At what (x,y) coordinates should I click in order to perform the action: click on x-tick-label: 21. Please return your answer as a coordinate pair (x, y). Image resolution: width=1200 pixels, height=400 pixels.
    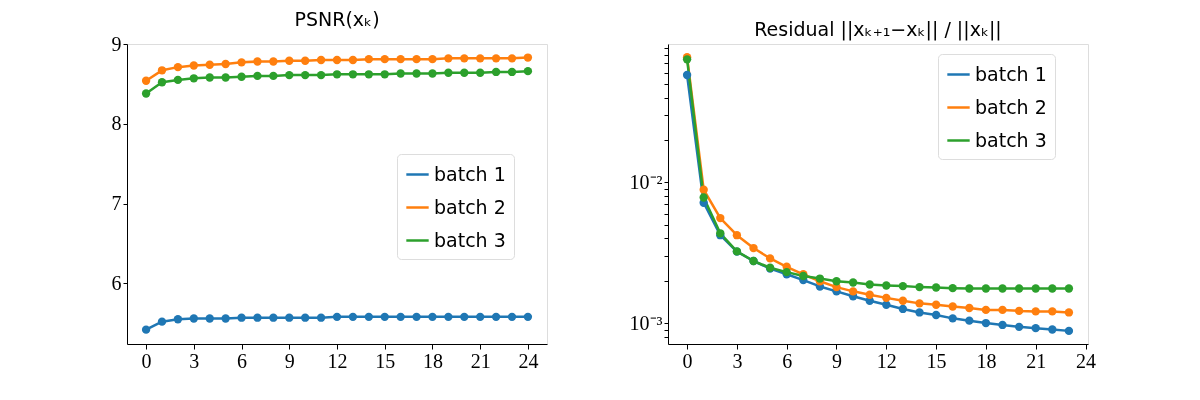
    Looking at the image, I should click on (480, 360).